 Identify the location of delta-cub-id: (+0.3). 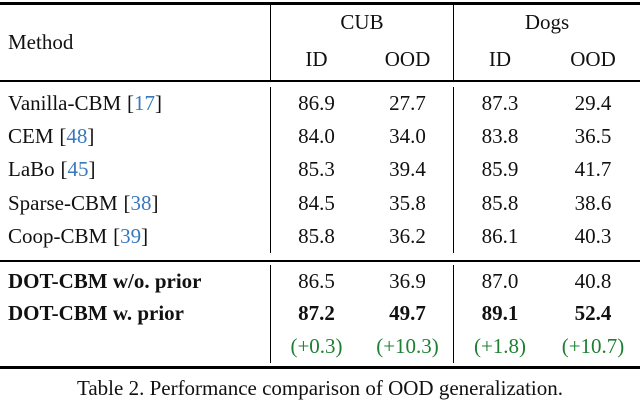
(316, 346).